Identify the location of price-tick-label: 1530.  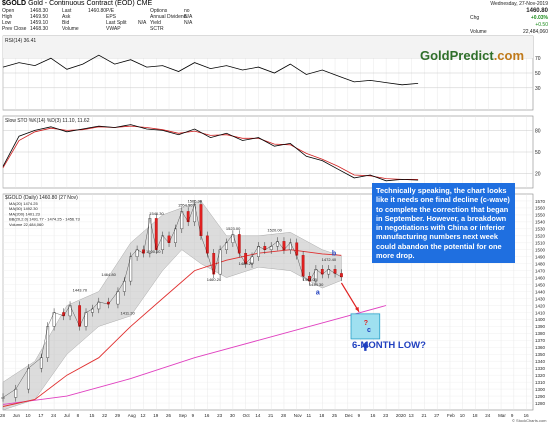
(540, 229).